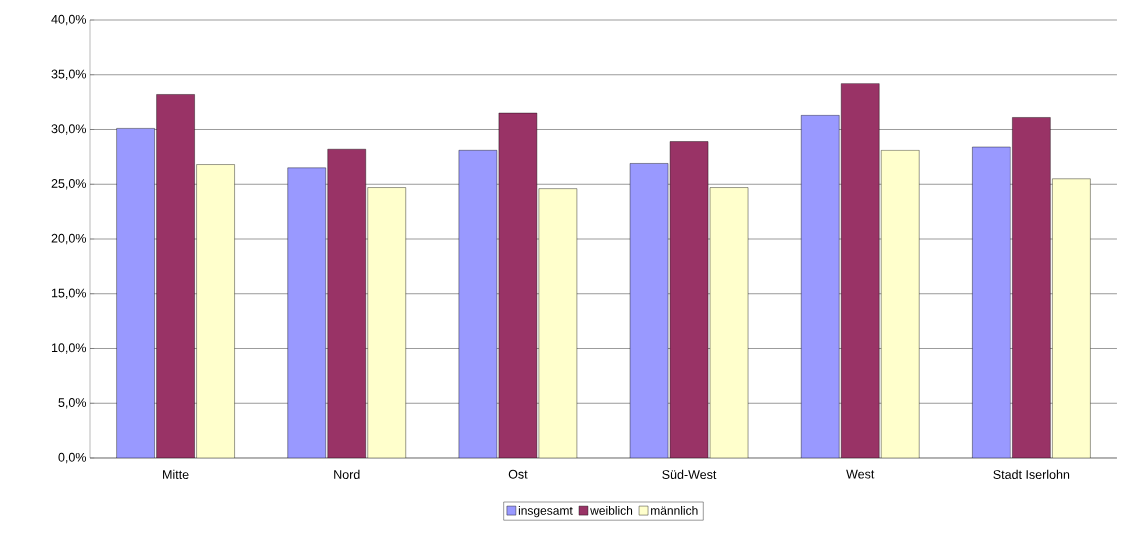  I want to click on y-tick-label: 5,0%, so click(72, 403).